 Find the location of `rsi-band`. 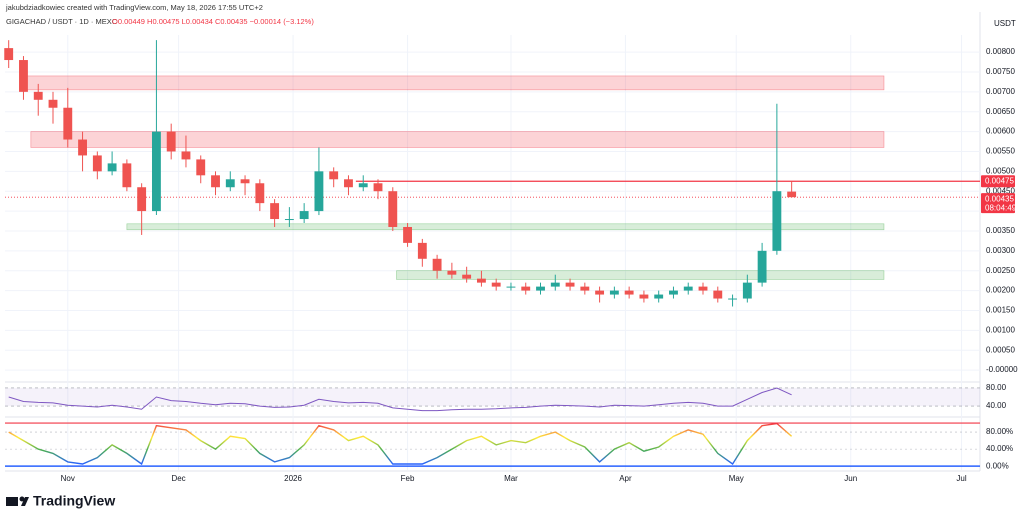

rsi-band is located at coordinates (492, 397).